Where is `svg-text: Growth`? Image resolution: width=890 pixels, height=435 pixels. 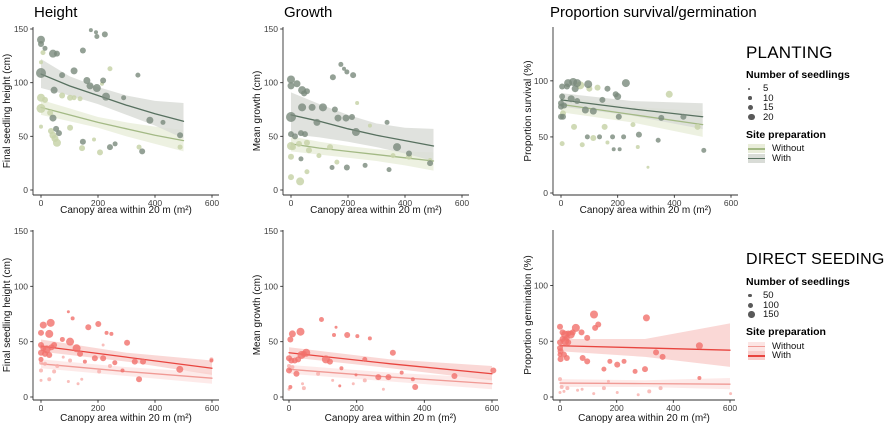 svg-text: Growth is located at coordinates (308, 12).